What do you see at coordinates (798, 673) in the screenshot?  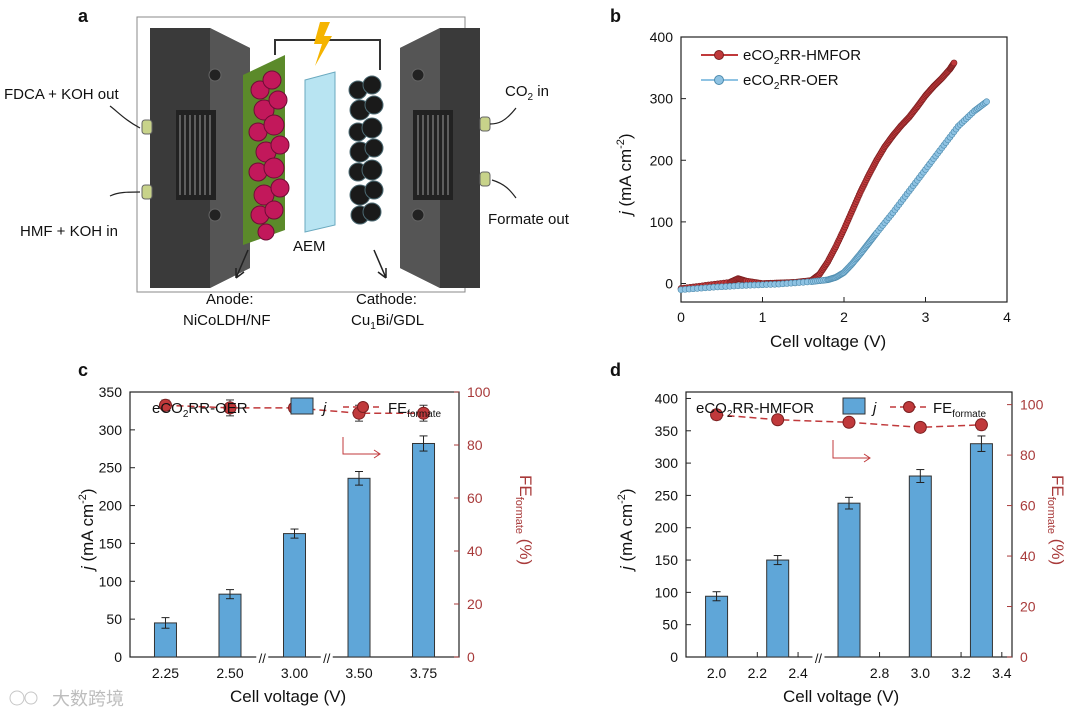 I see `x-tick-label: 2.4` at bounding box center [798, 673].